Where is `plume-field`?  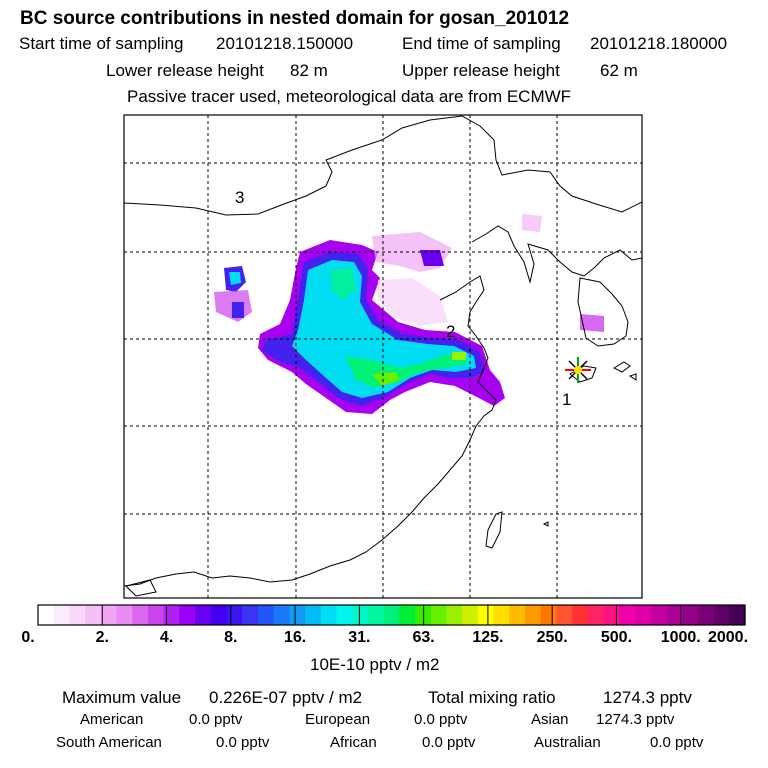
plume-field is located at coordinates (409, 314).